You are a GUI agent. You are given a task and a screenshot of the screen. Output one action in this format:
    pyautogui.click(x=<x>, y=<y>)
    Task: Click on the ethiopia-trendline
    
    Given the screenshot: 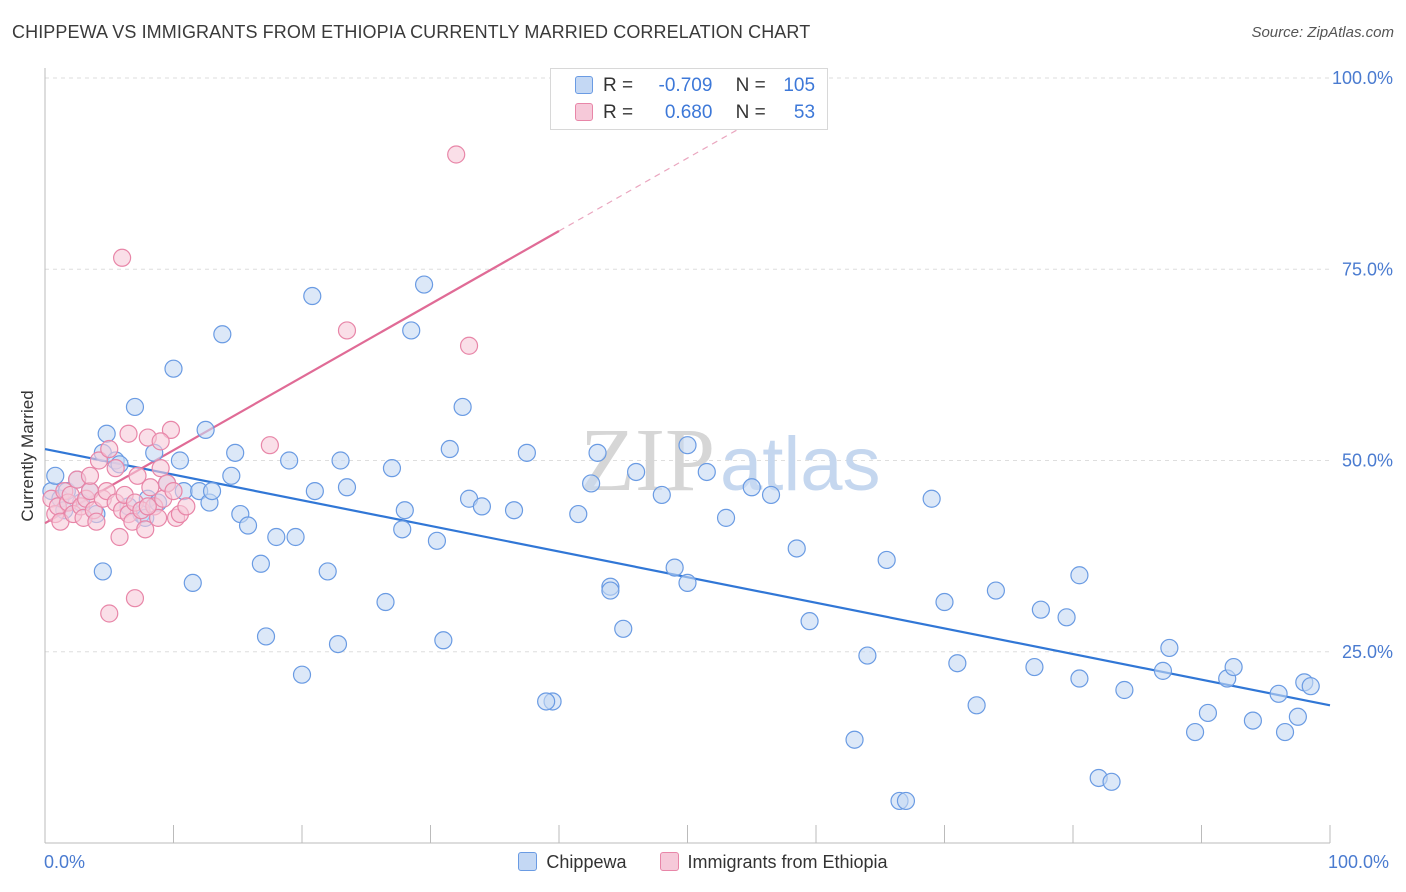 What is the action you would take?
    pyautogui.click(x=302, y=377)
    